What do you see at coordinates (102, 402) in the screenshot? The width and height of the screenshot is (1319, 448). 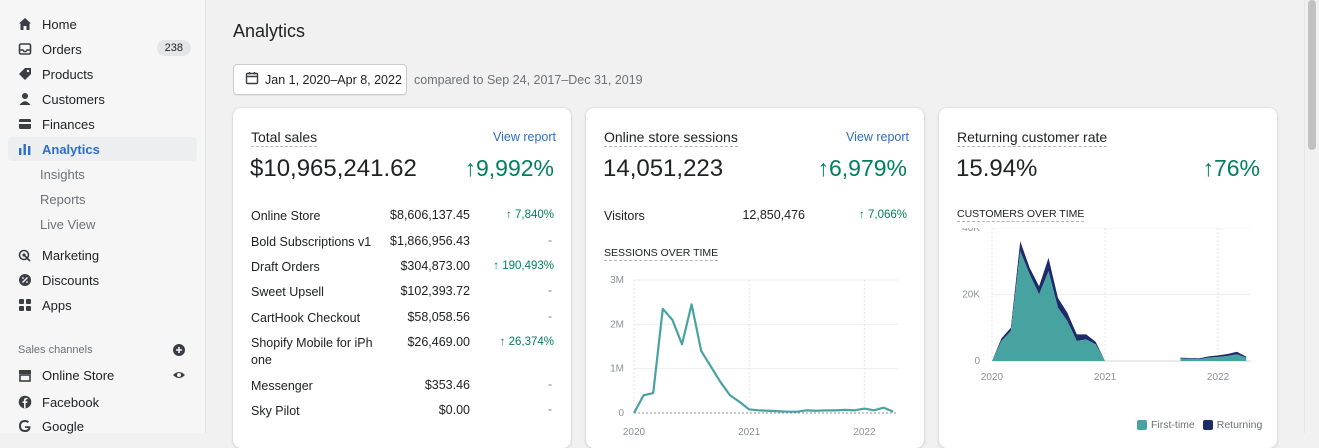 I see `sidebar-item-facebook: Facebook` at bounding box center [102, 402].